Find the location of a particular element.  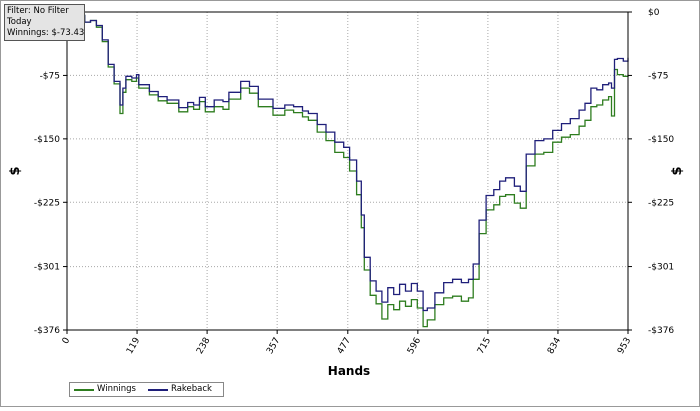

filter-label: Filter: No Filter is located at coordinates (38, 11).